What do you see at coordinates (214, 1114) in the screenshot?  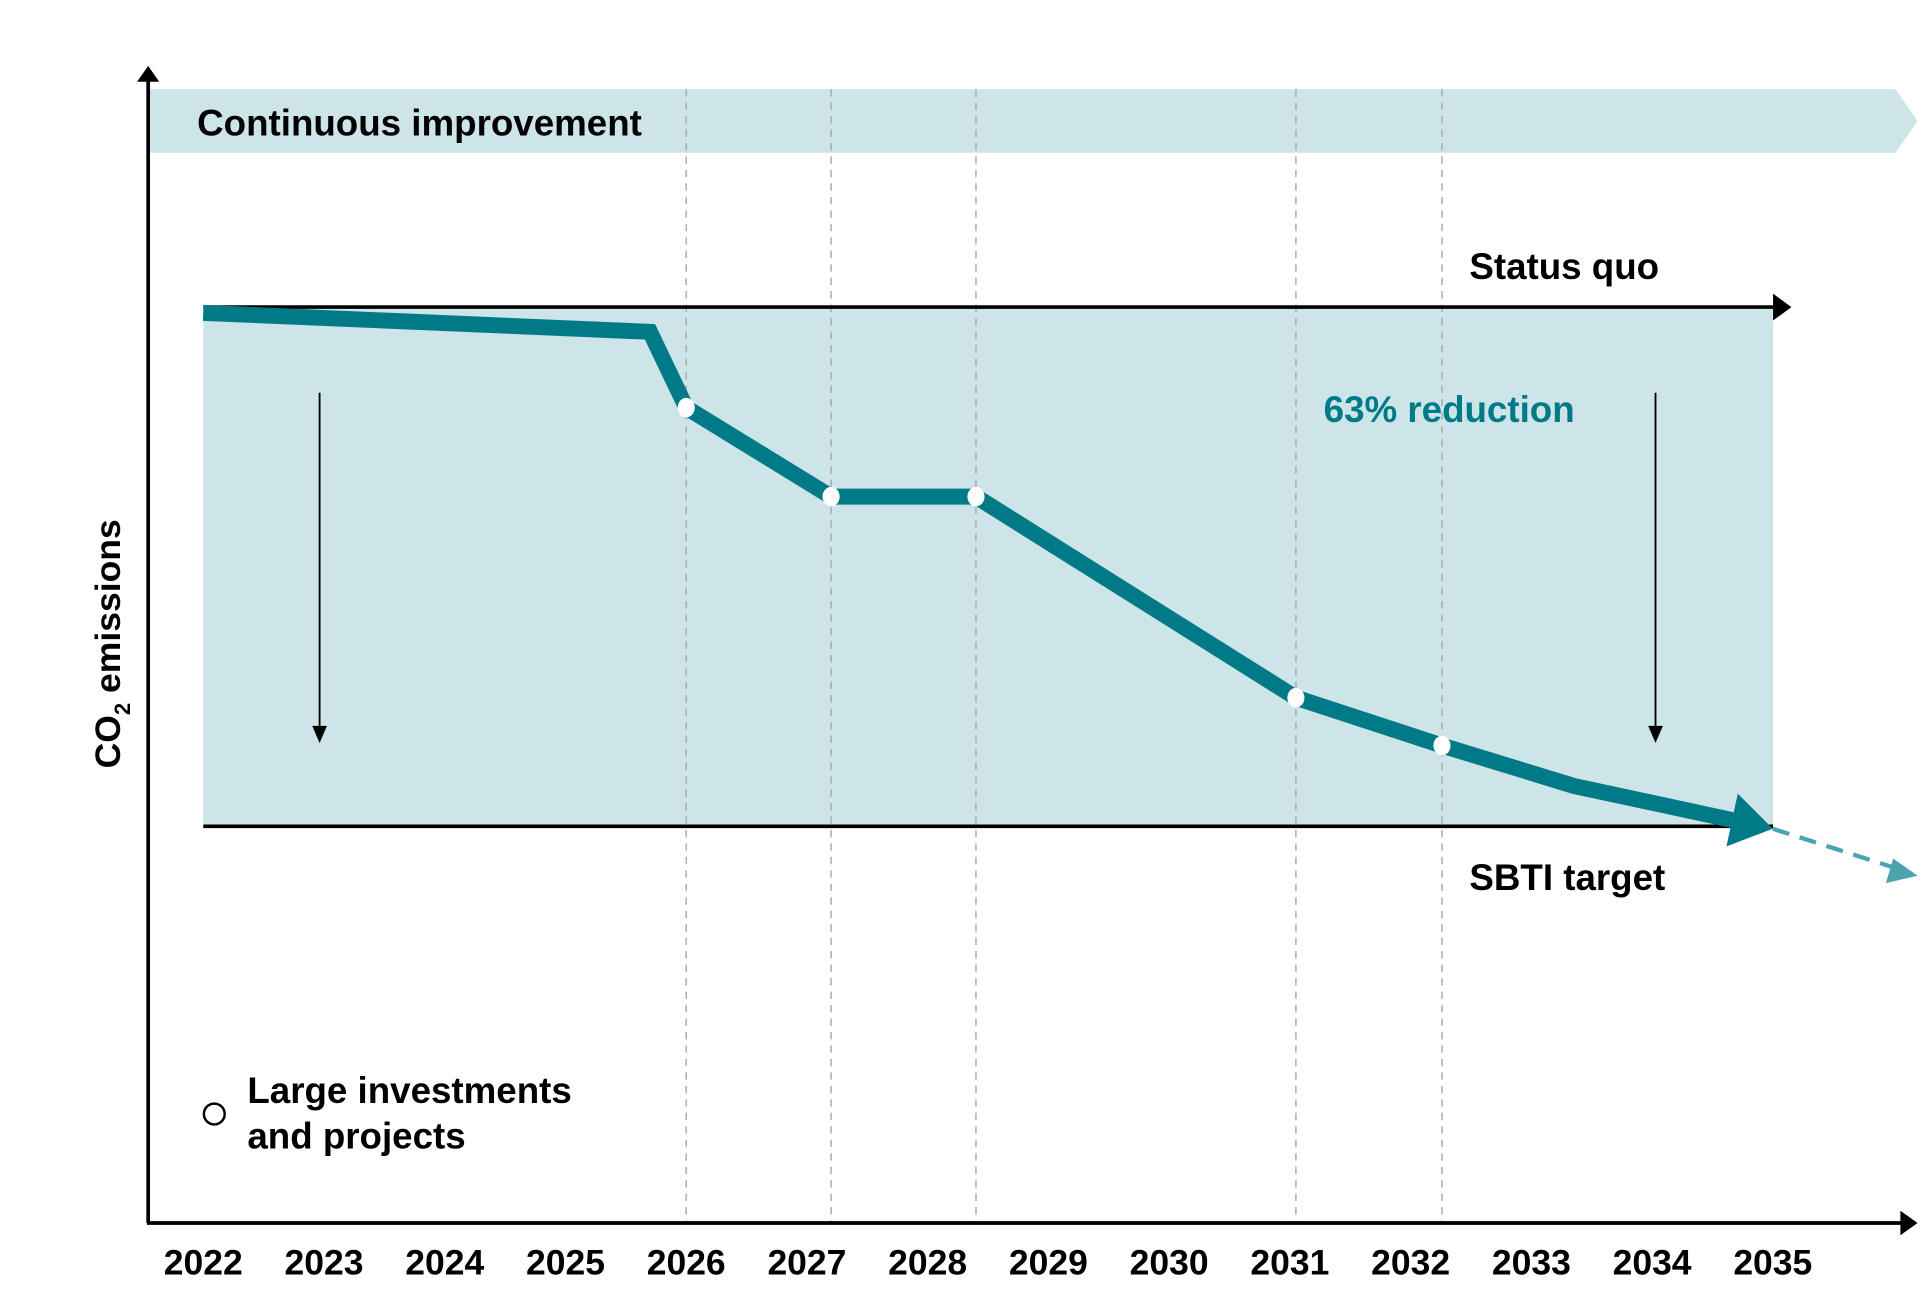 I see `legend-marker-icon` at bounding box center [214, 1114].